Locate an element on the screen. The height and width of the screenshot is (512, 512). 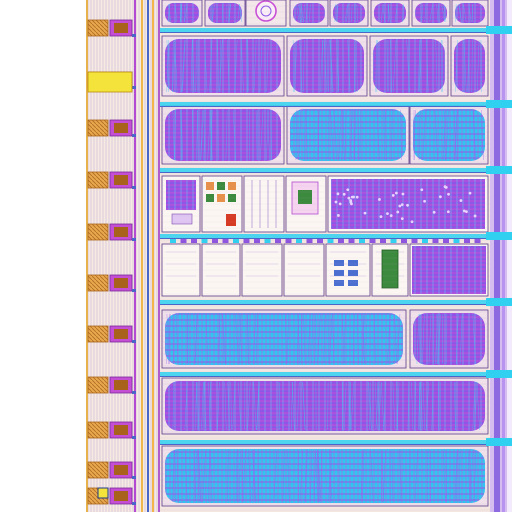
io-corner-cell is located at coordinates (103, 493).